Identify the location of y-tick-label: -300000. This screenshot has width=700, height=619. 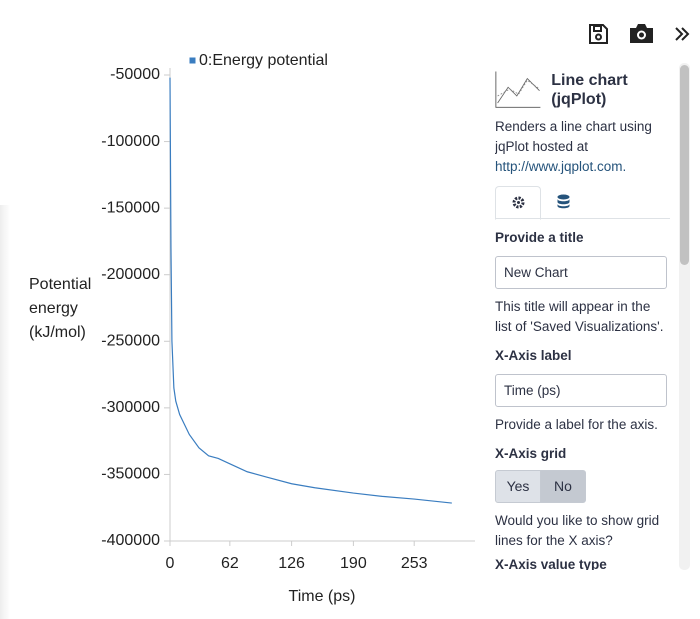
(130, 407).